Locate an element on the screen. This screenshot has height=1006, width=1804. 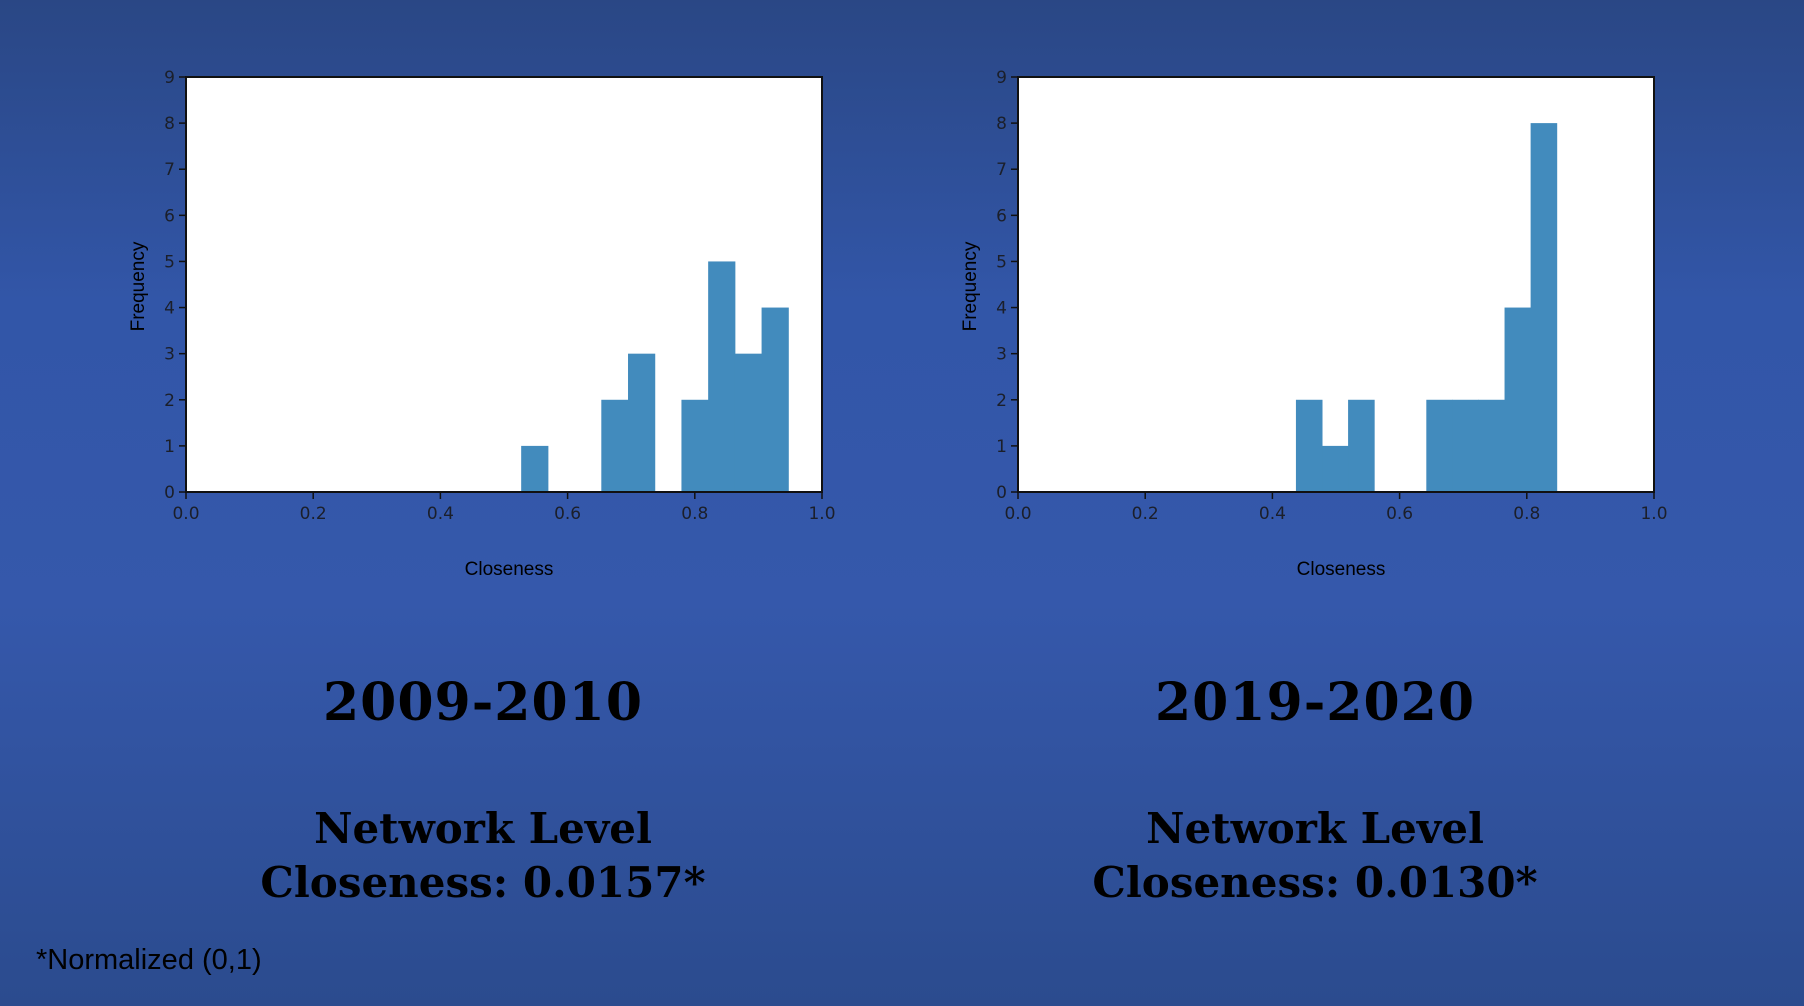
plot-area is located at coordinates (1336, 284).